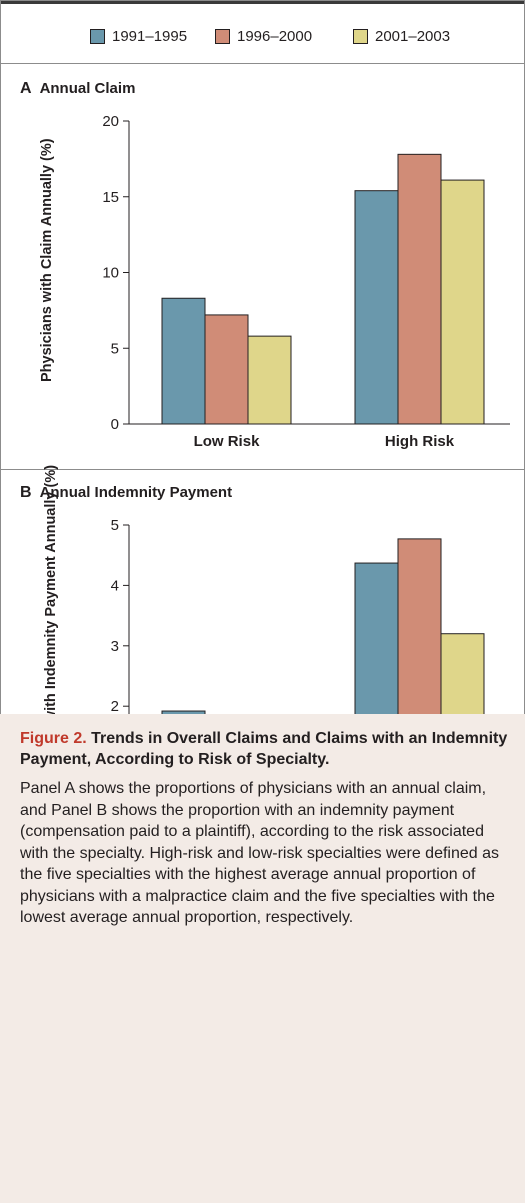 This screenshot has height=1203, width=525. Describe the element at coordinates (227, 441) in the screenshot. I see `panel-a-category-label: Low Risk` at that location.